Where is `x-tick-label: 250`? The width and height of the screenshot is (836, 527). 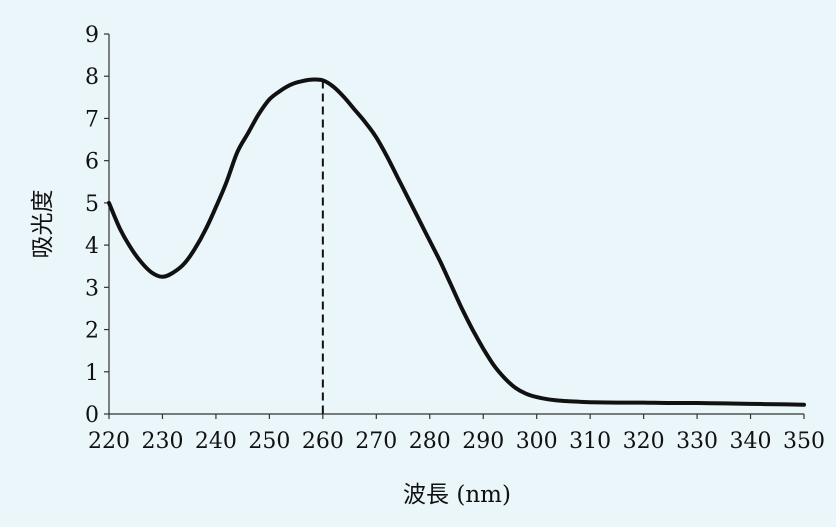
x-tick-label: 250 is located at coordinates (269, 441).